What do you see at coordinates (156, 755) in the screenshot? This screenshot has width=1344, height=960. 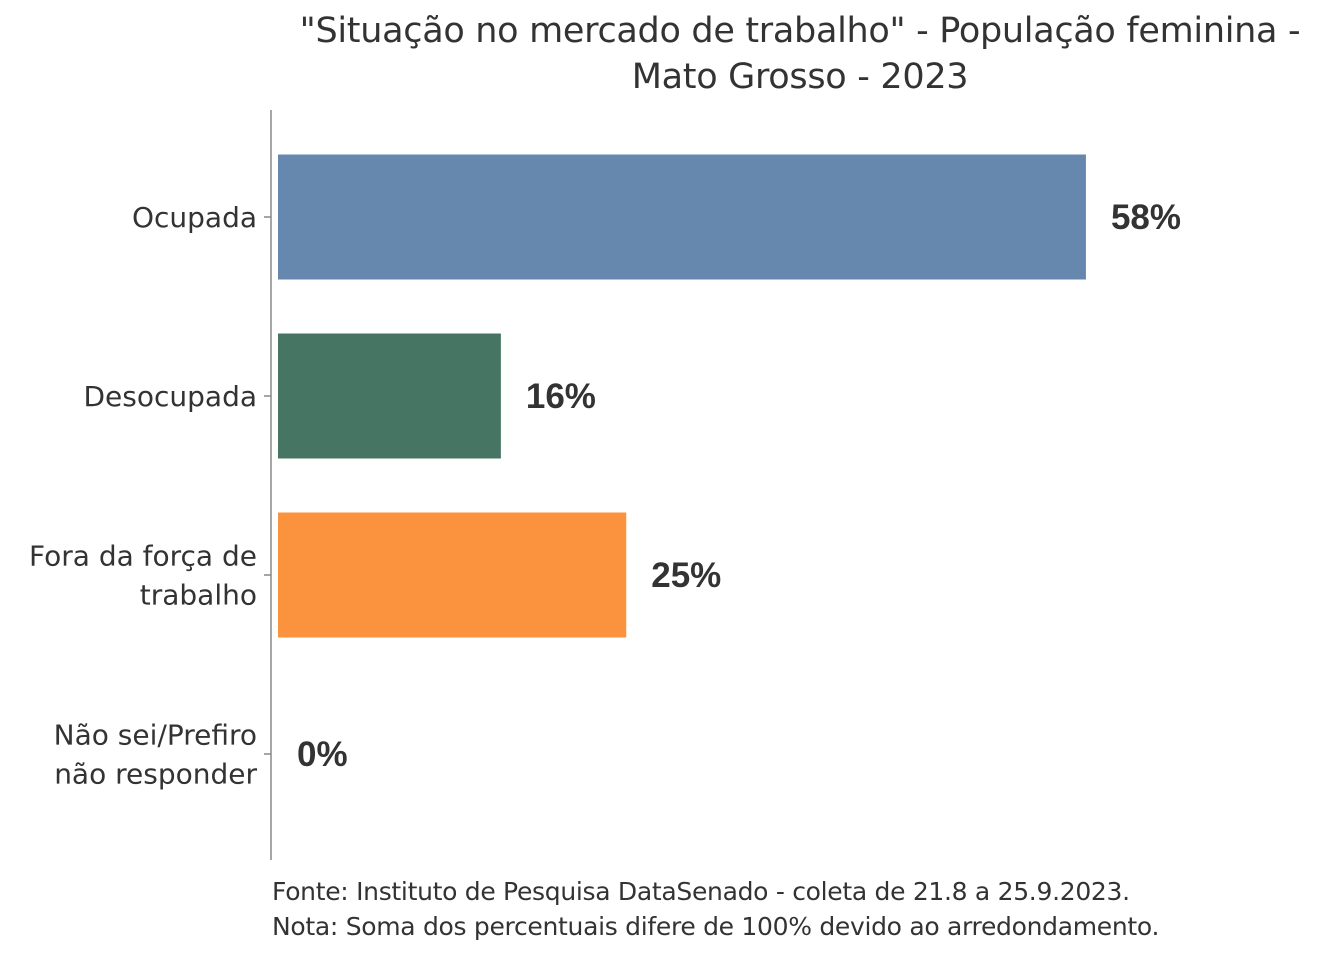 I see `category-label: Não sei/Prefiro não responder` at bounding box center [156, 755].